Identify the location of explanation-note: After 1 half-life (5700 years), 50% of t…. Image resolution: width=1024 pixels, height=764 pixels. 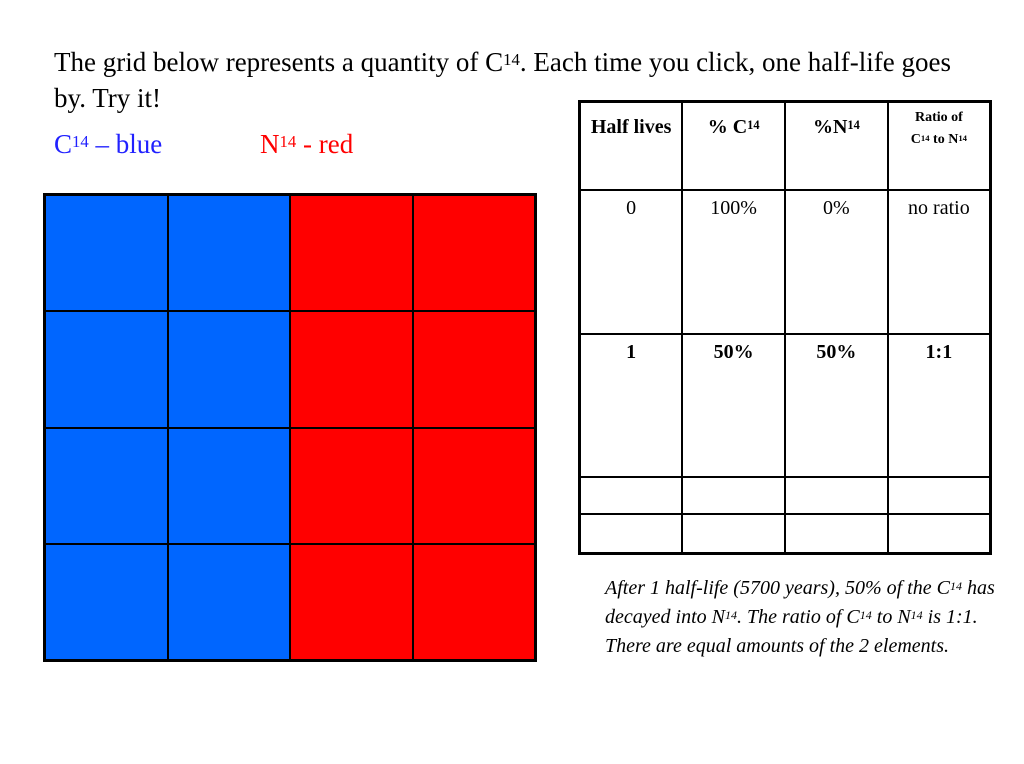
(805, 617).